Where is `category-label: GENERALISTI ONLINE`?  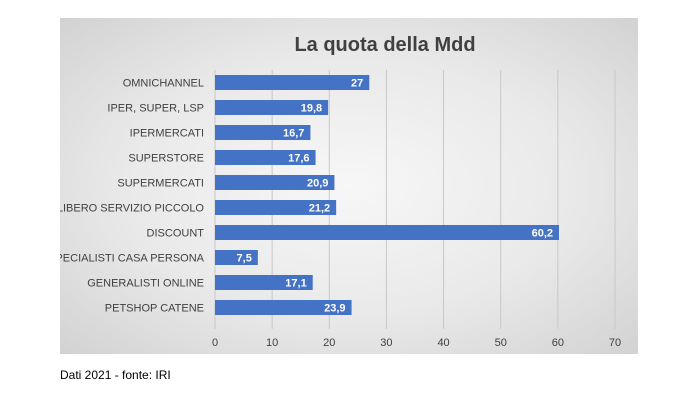 category-label: GENERALISTI ONLINE is located at coordinates (145, 284).